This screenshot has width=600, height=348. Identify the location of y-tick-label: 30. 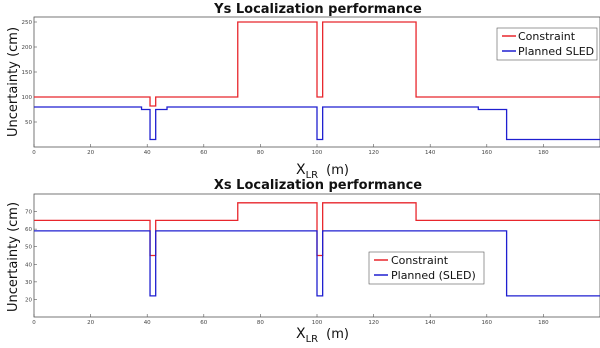
(28, 283).